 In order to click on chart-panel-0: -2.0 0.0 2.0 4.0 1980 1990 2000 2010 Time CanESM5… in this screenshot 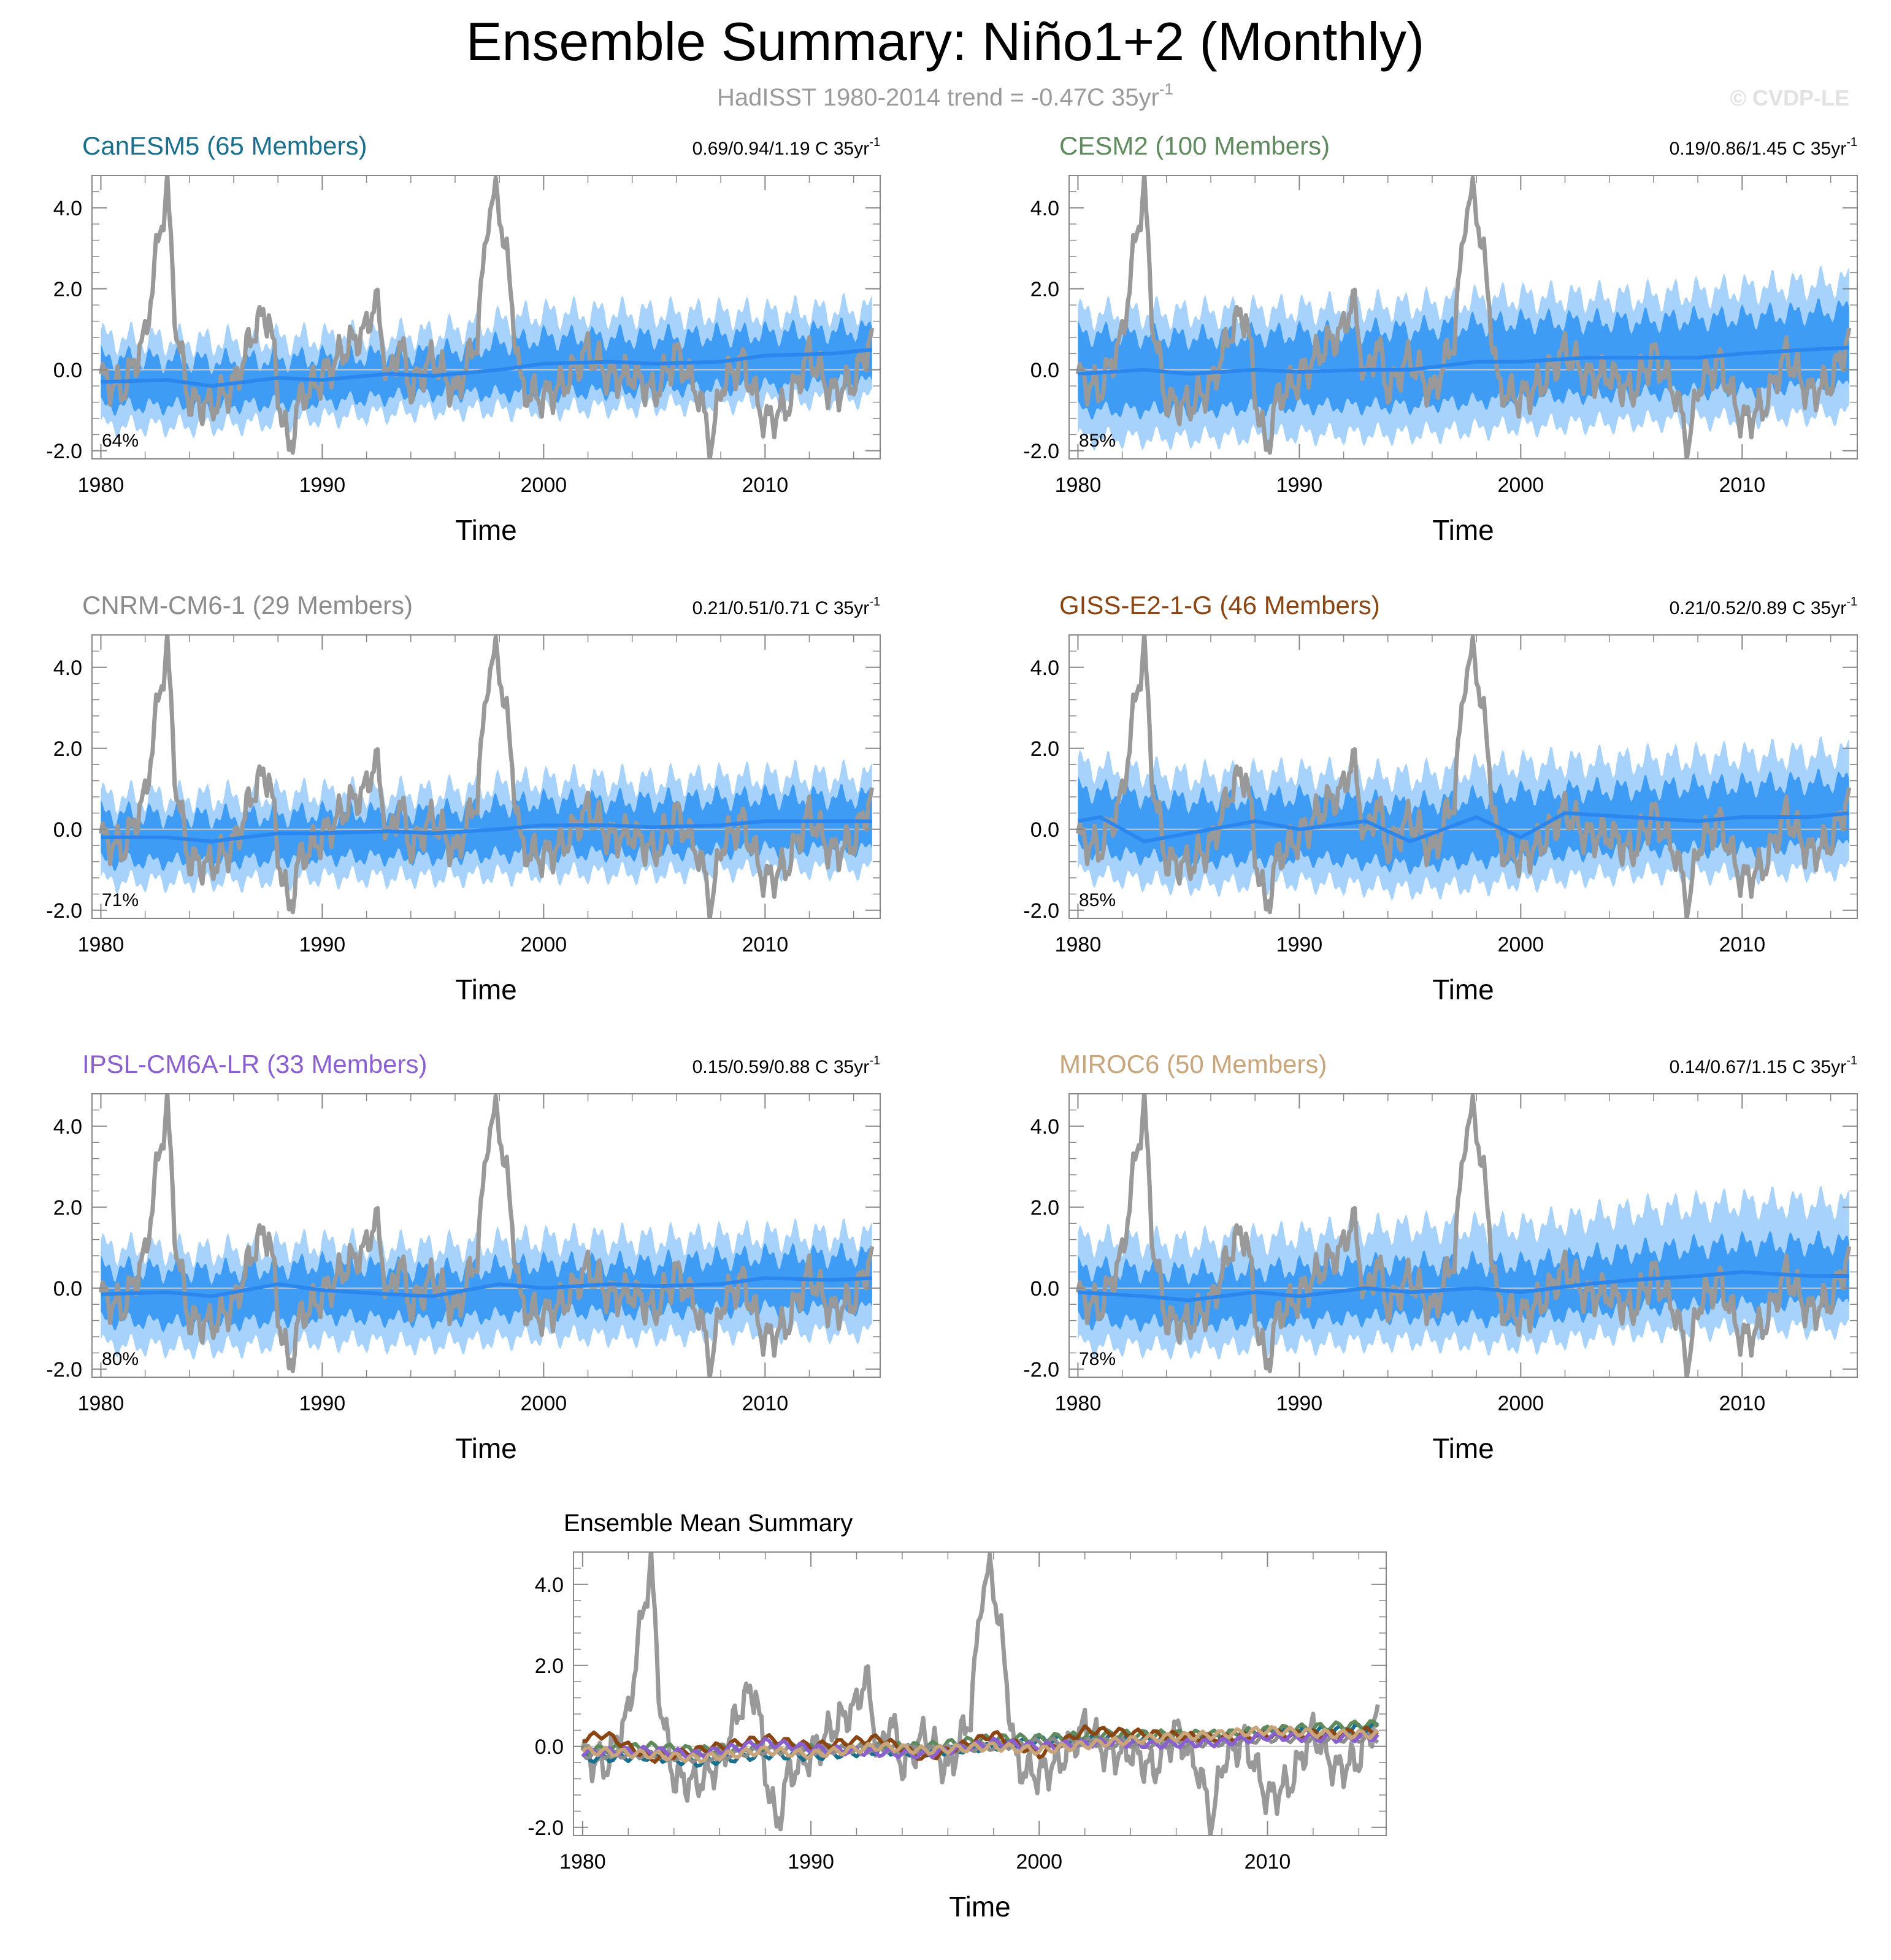, I will do `click(464, 338)`.